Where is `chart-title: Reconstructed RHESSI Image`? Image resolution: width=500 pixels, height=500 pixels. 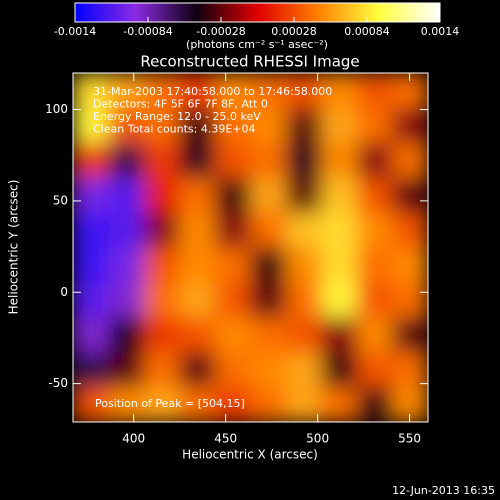 chart-title: Reconstructed RHESSI Image is located at coordinates (249, 62).